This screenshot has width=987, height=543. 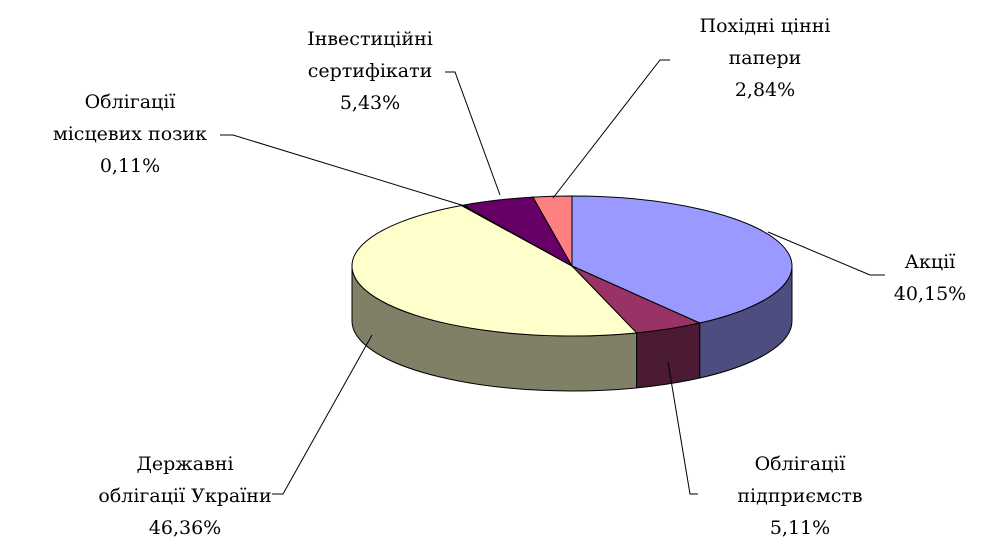 I want to click on value-label: 0,11%, so click(x=130, y=166).